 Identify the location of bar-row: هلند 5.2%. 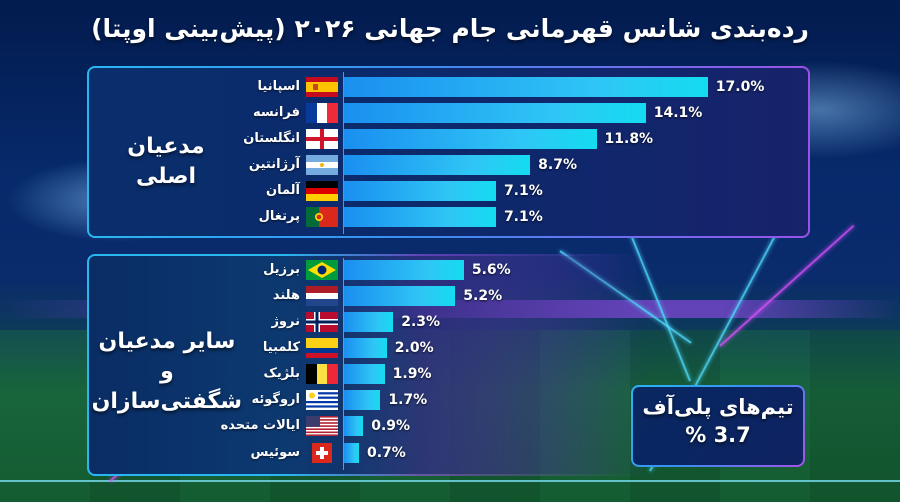
(450, 297).